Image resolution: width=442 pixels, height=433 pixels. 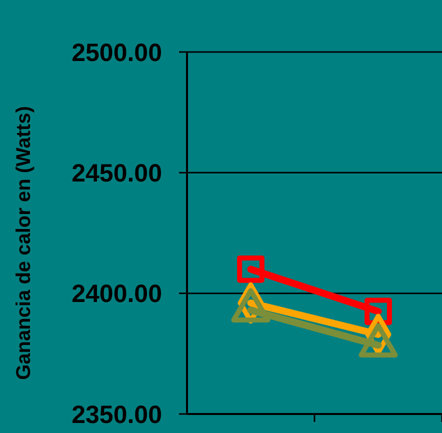 I want to click on point, so click(x=250, y=269).